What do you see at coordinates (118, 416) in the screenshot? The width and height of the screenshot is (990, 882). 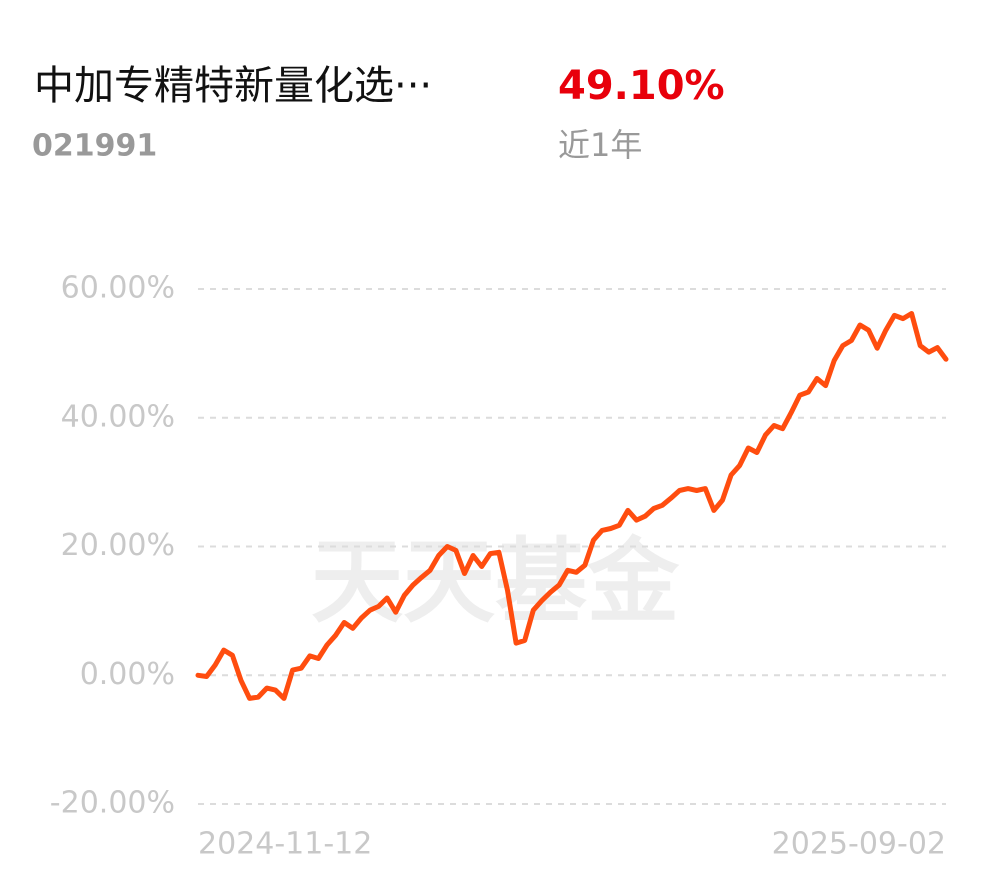 I see `y-tick-label: 40.00%` at bounding box center [118, 416].